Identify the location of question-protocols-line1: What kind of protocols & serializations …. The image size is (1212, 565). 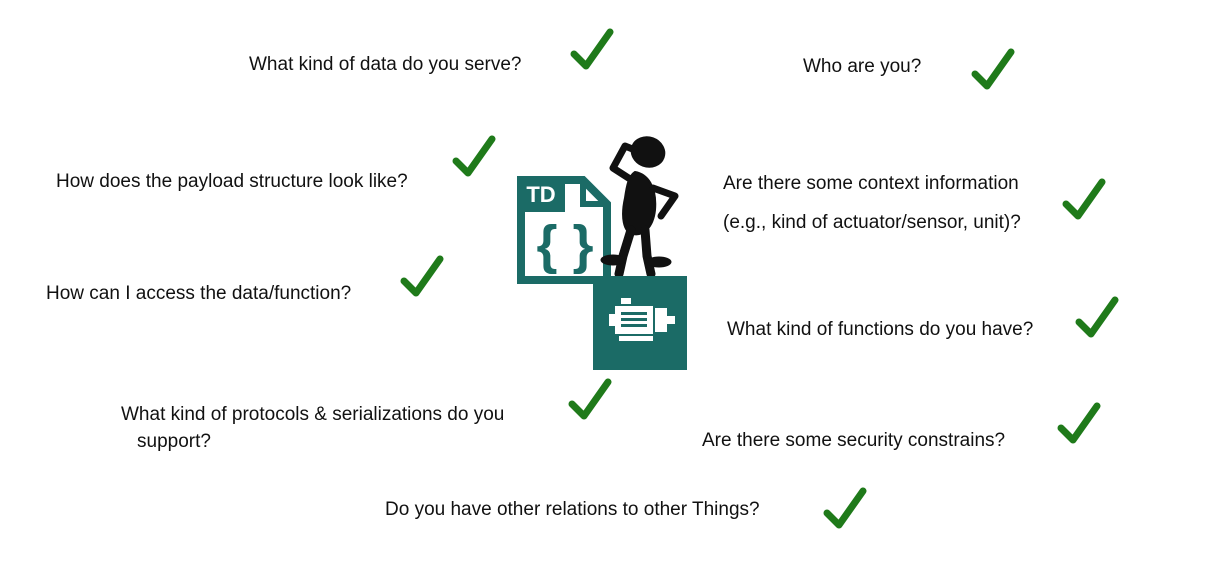
(313, 414).